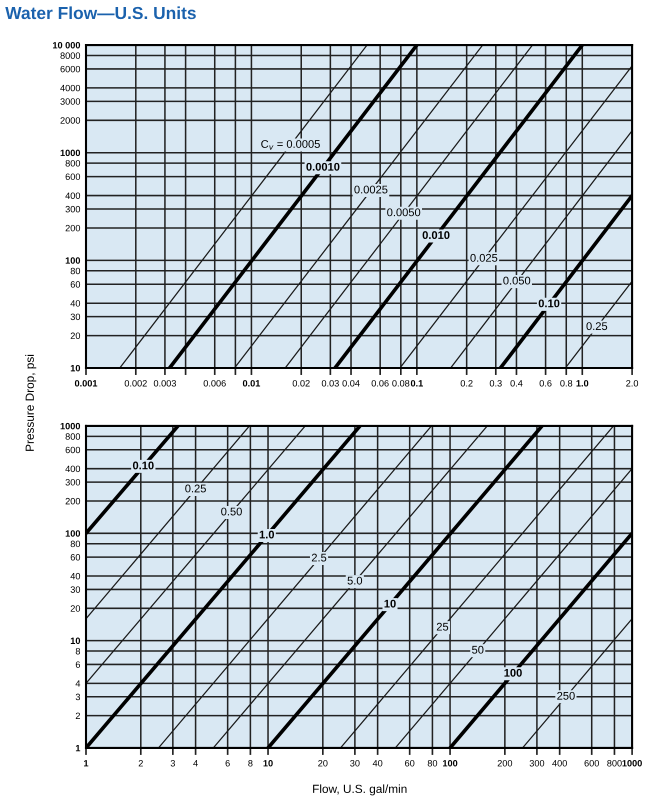  I want to click on y-tick-label: 1, so click(78, 748).